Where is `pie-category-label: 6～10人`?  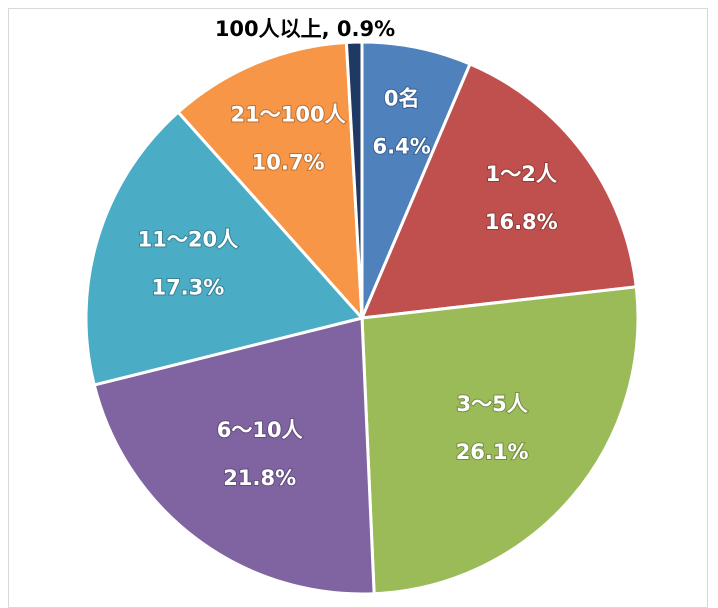
pie-category-label: 6～10人 is located at coordinates (260, 430).